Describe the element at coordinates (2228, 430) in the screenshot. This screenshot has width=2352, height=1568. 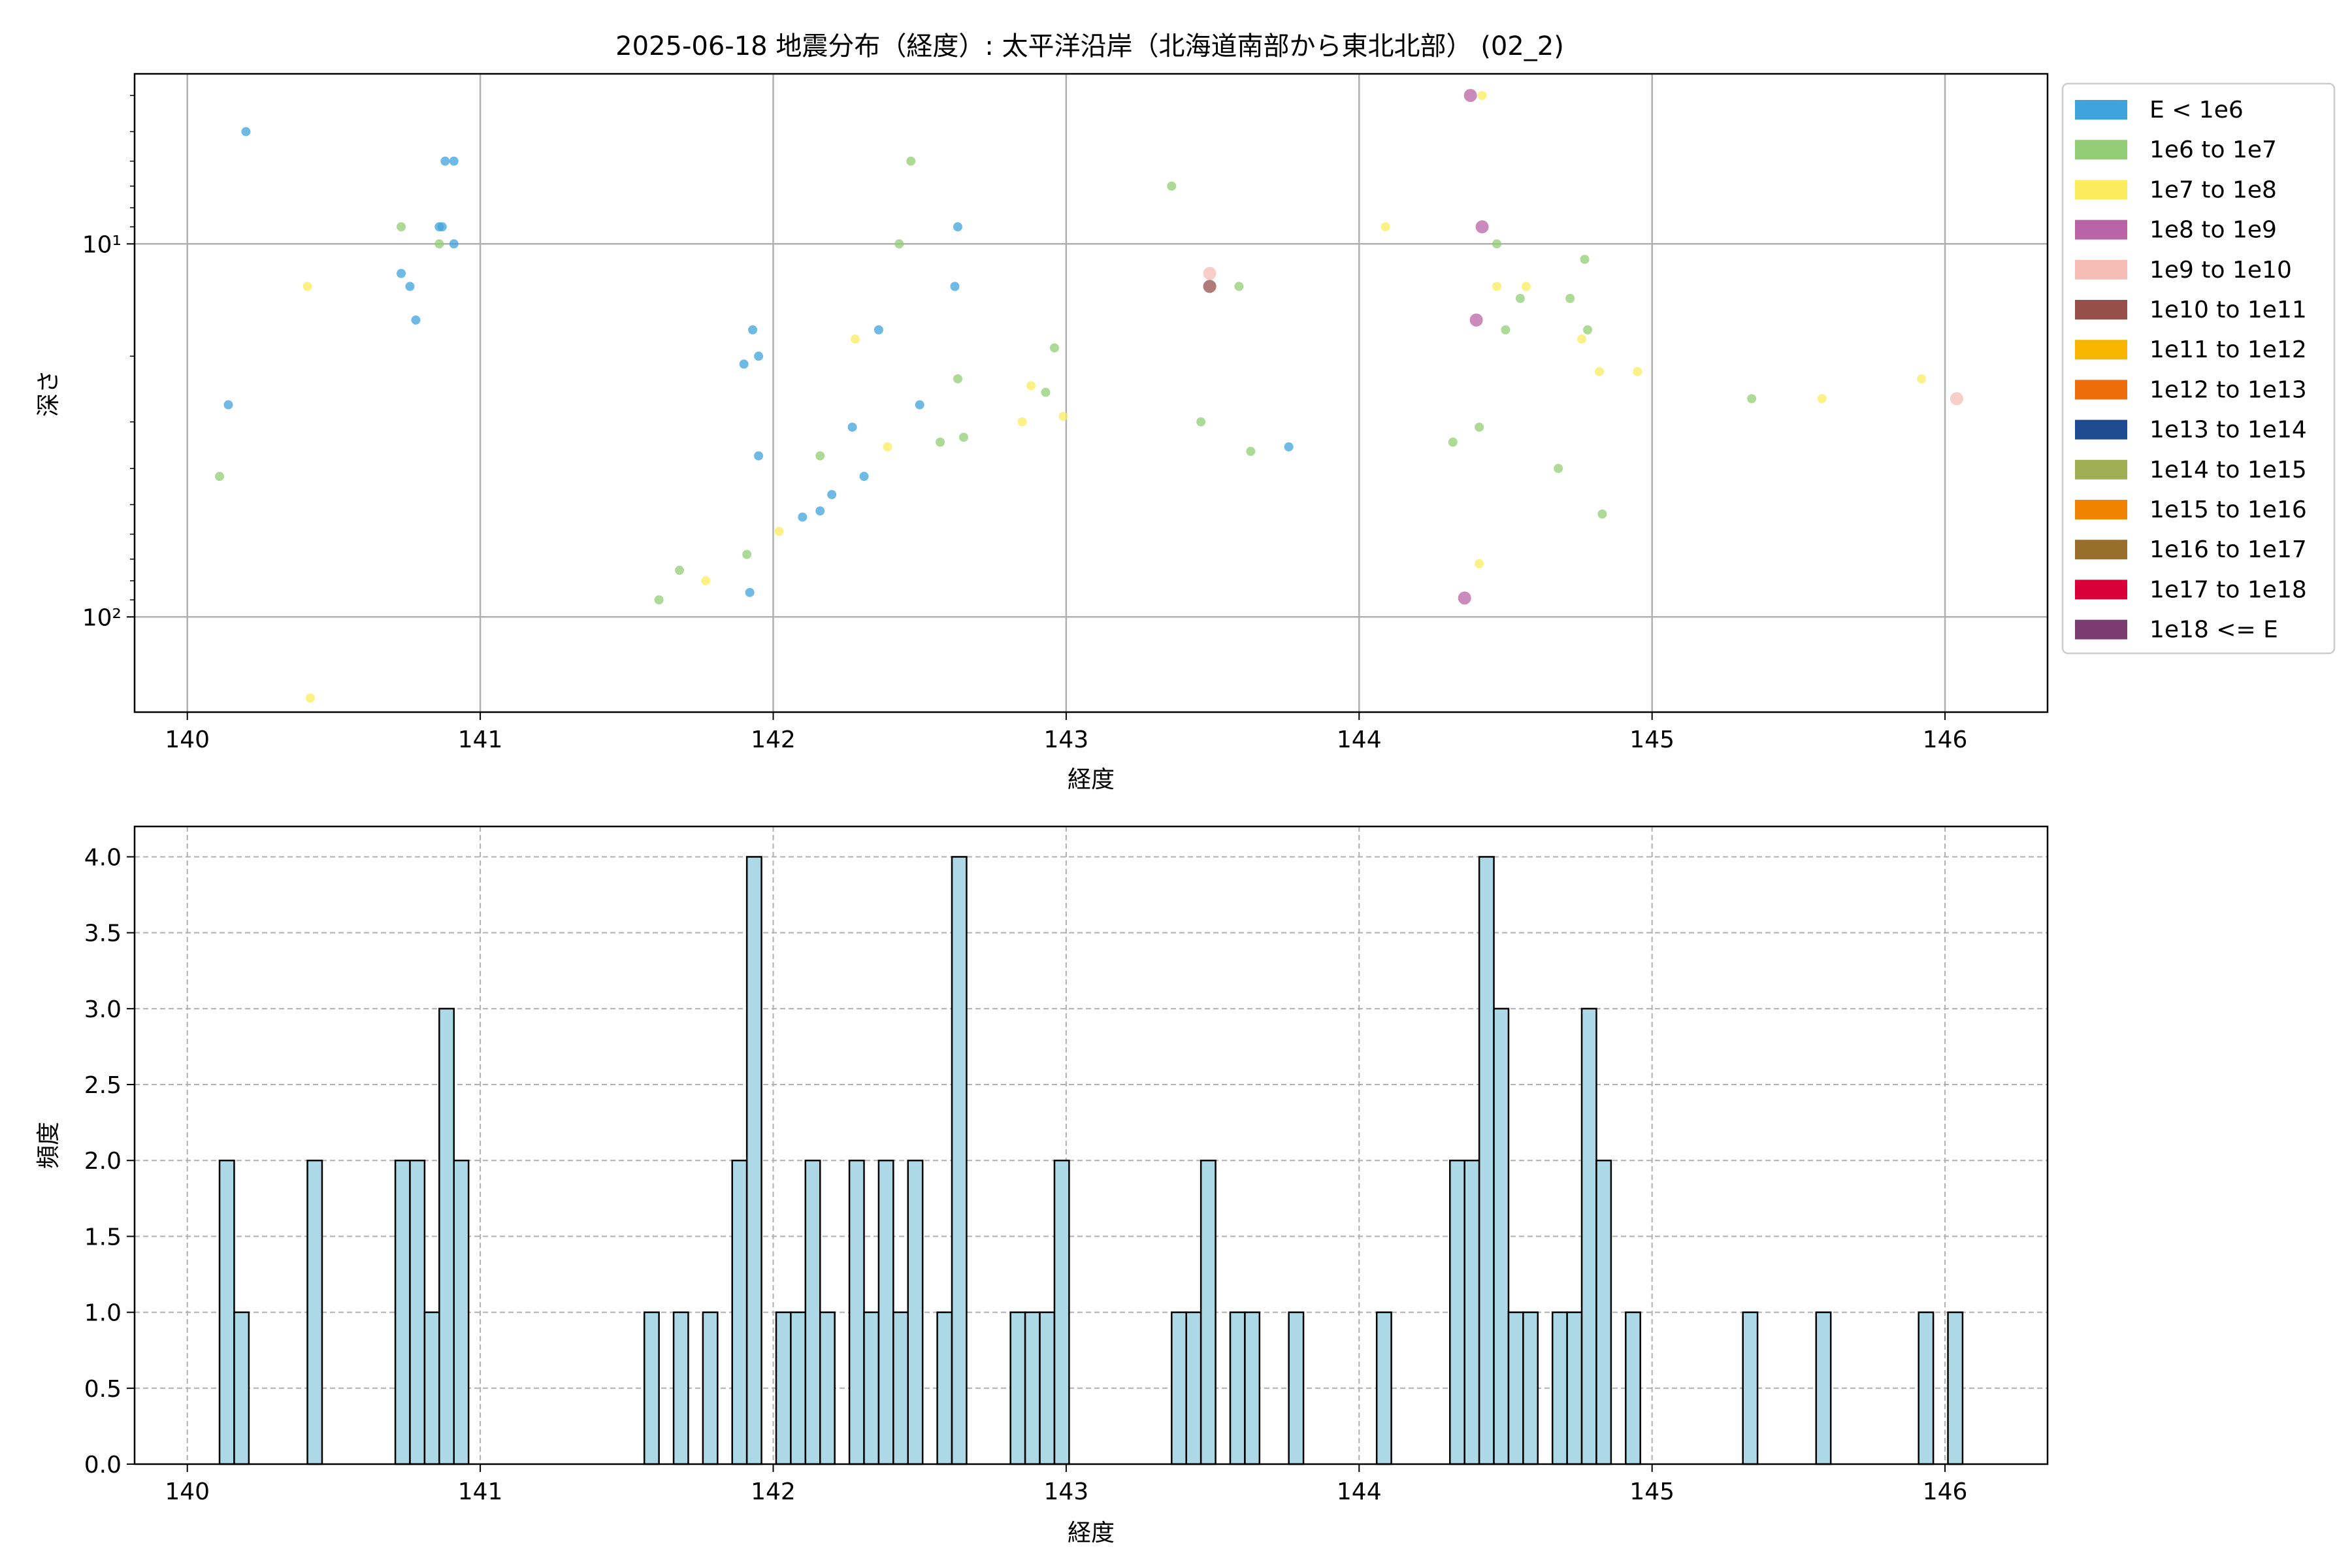
I see `legend-label: 1e13 to 1e14` at that location.